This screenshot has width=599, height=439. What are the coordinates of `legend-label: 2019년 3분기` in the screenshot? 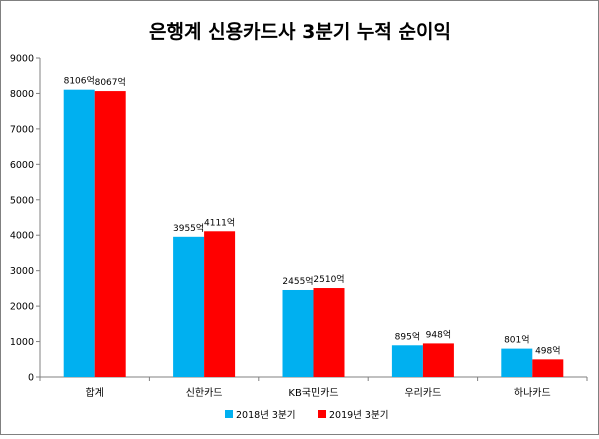 It's located at (358, 415).